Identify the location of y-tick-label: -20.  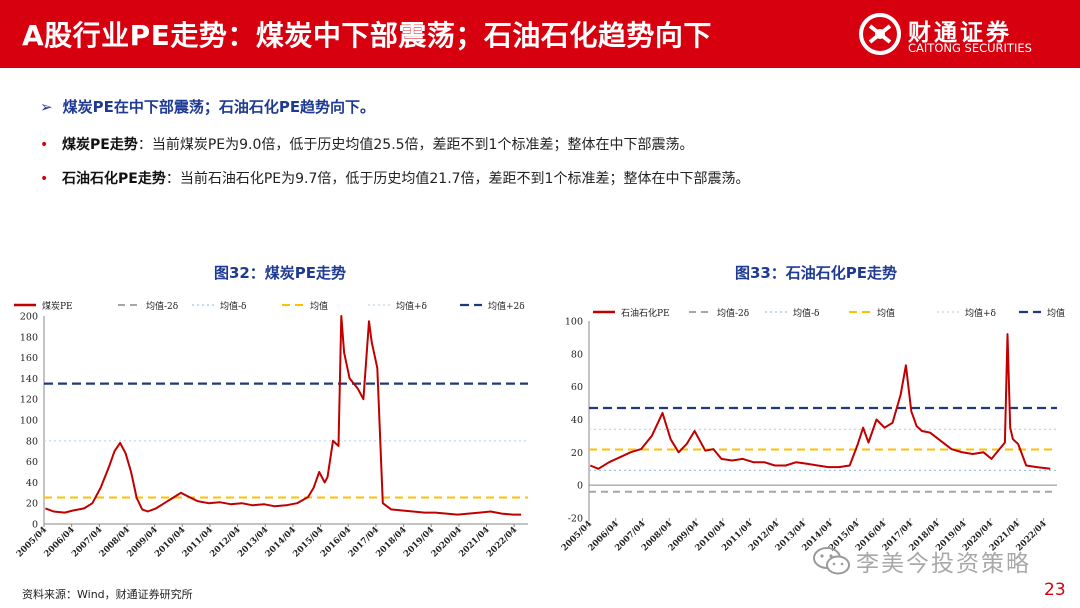
(575, 519).